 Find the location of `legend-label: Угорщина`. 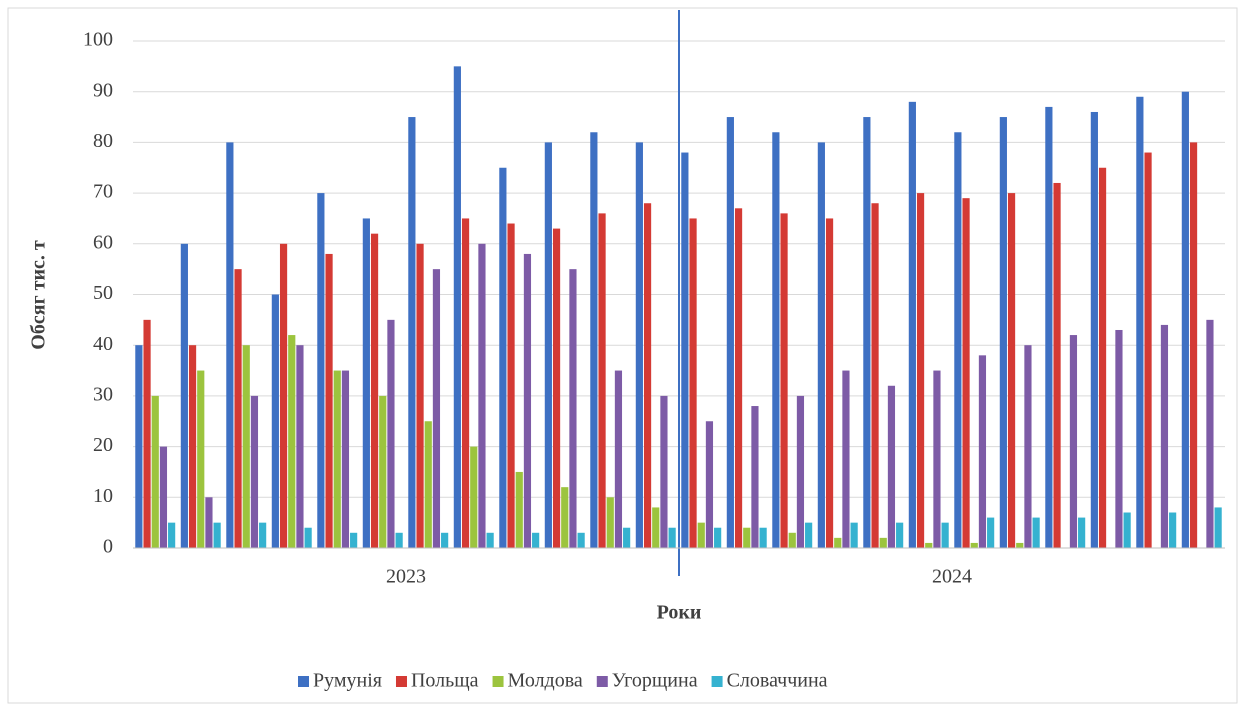

legend-label: Угорщина is located at coordinates (655, 681).